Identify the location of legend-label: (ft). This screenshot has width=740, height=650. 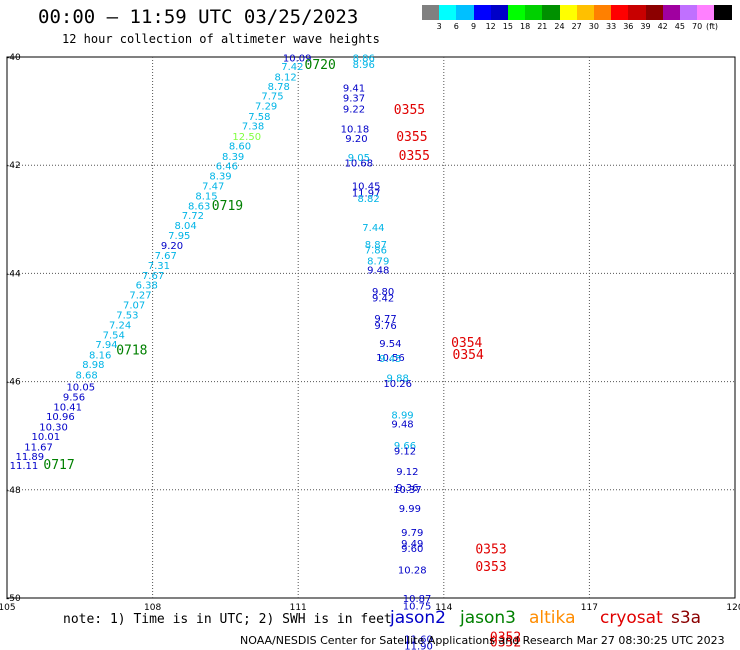
(712, 26).